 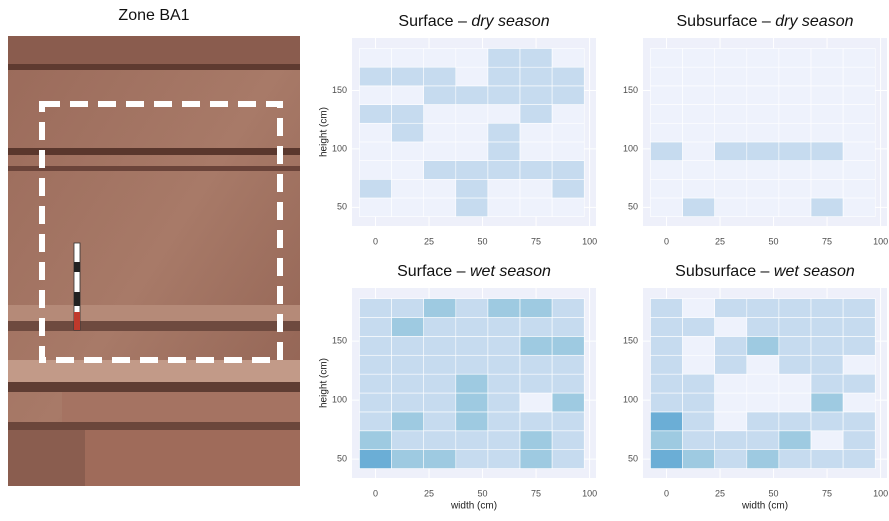 What do you see at coordinates (666, 493) in the screenshot?
I see `x-tick-label: 0` at bounding box center [666, 493].